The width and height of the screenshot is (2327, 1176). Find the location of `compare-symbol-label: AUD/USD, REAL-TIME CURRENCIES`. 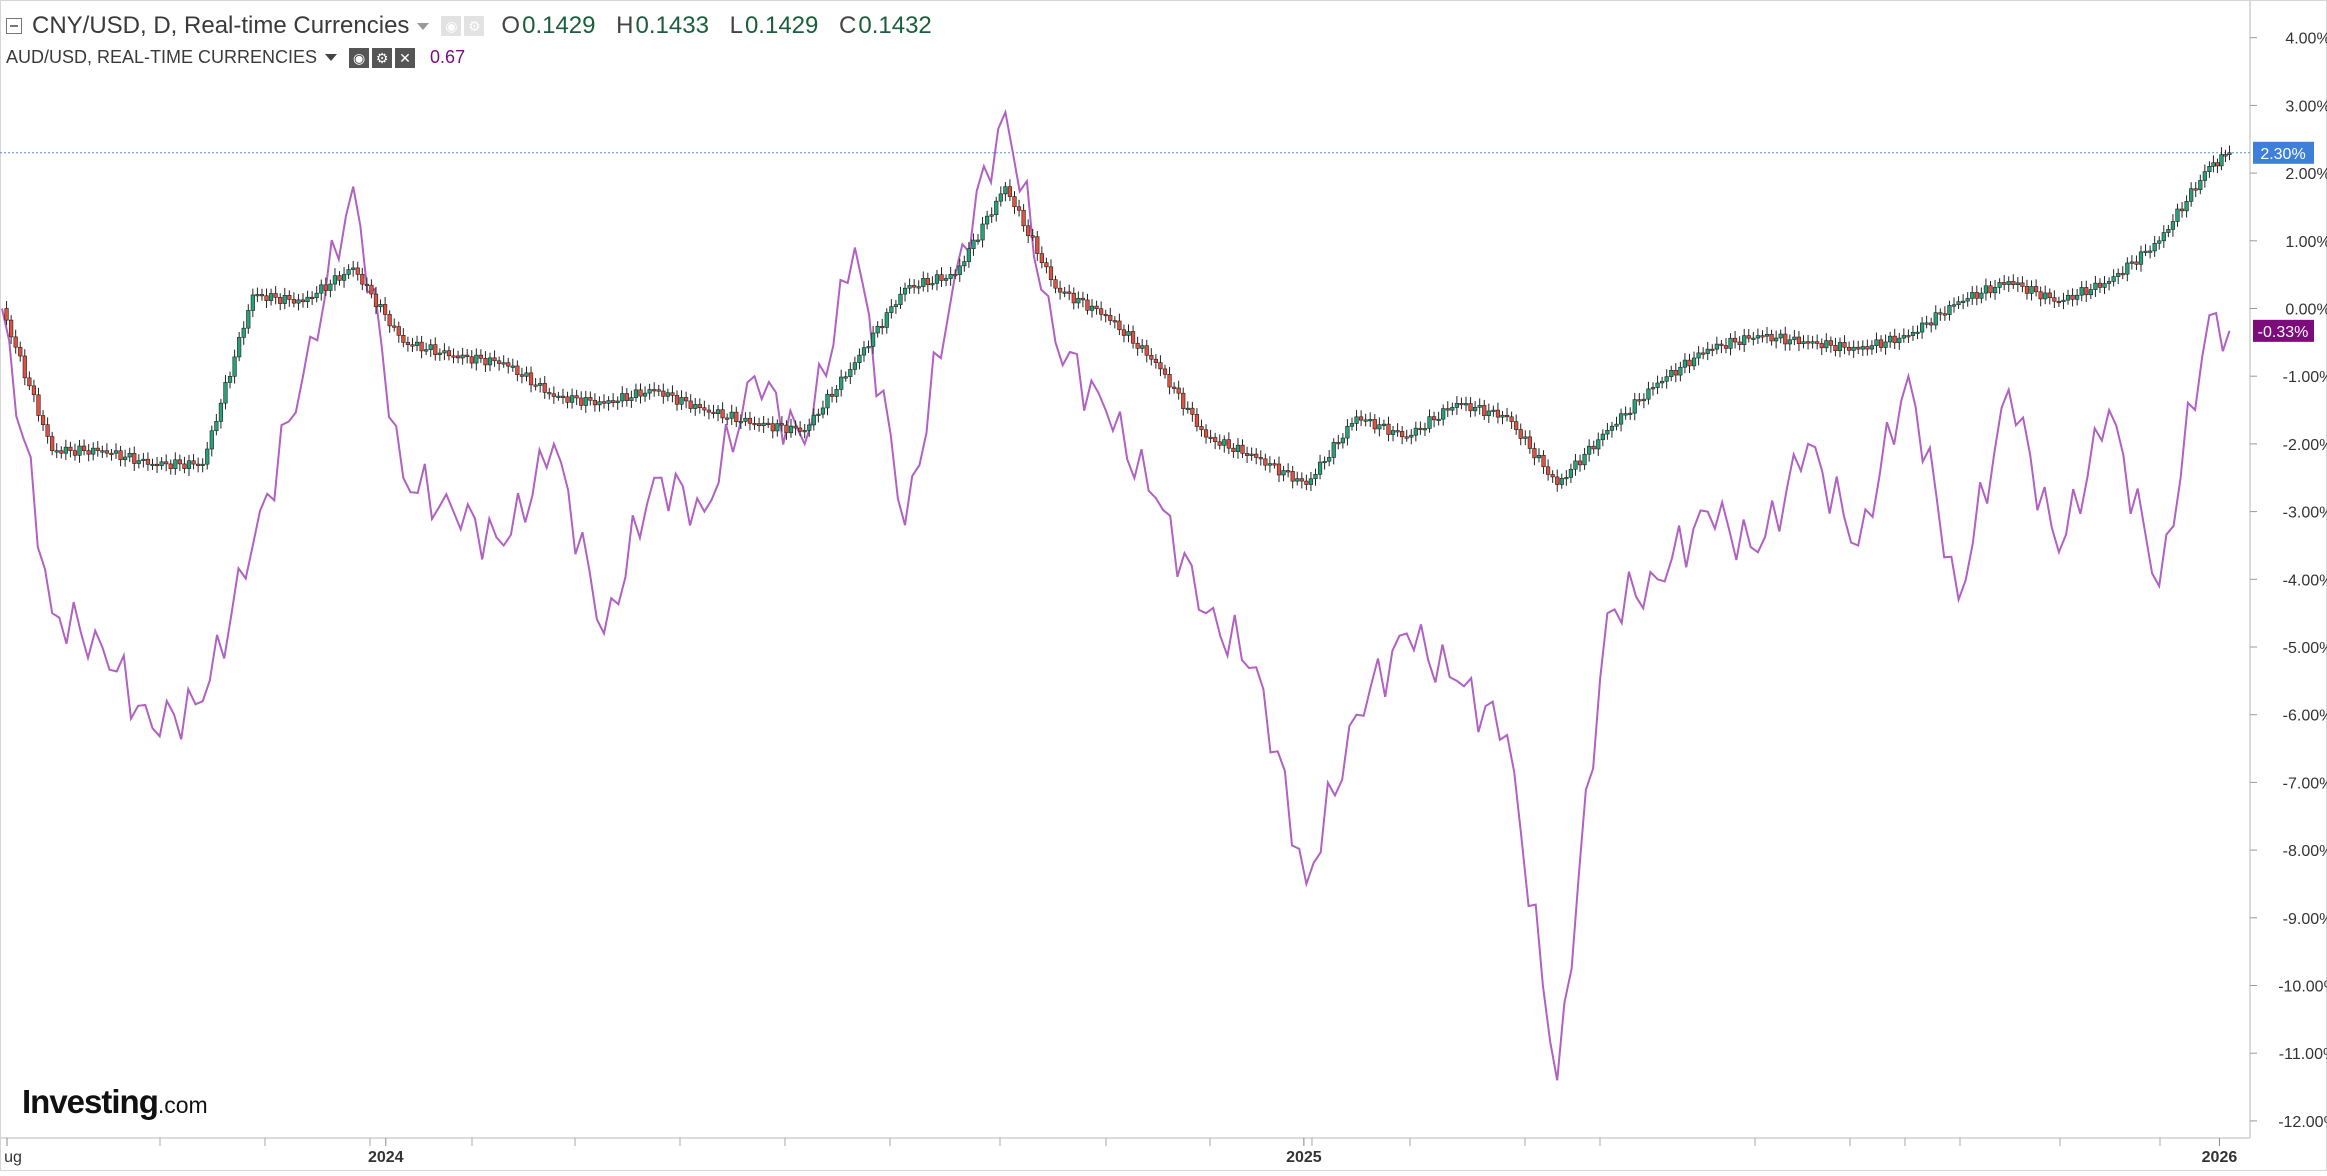

compare-symbol-label: AUD/USD, REAL-TIME CURRENCIES is located at coordinates (162, 57).